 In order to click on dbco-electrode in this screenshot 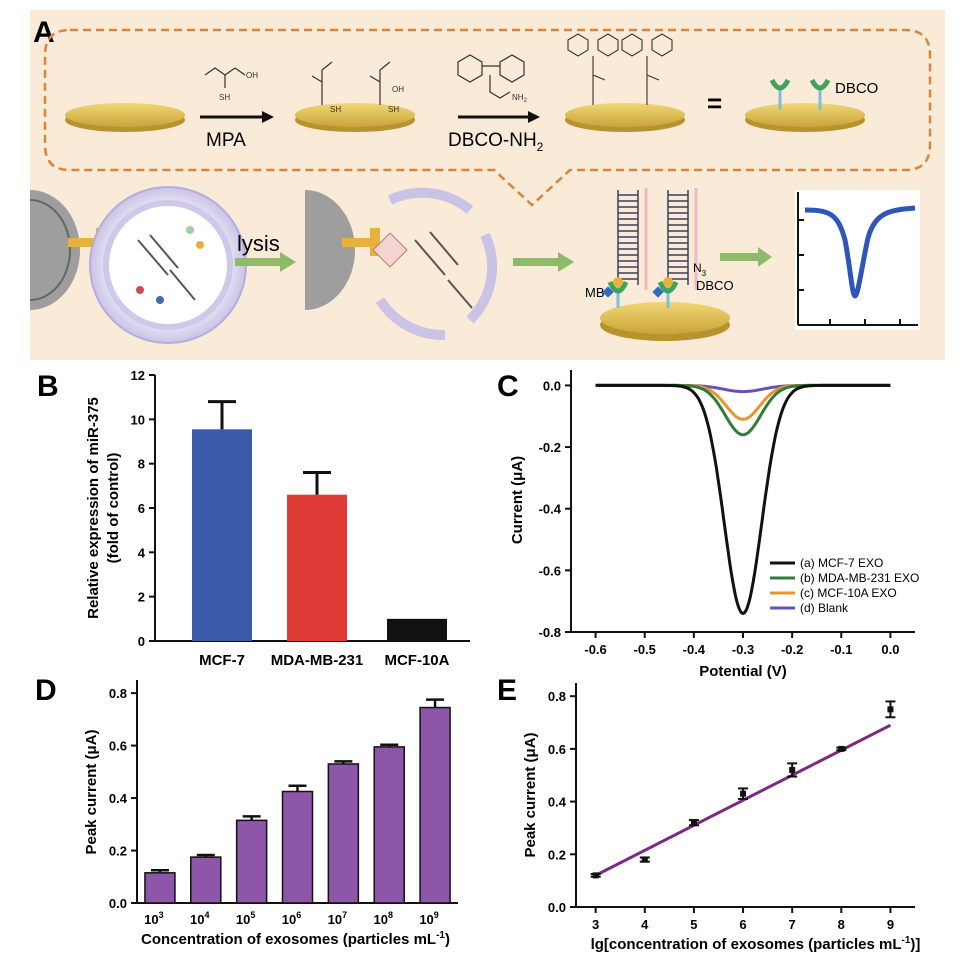, I will do `click(625, 82)`.